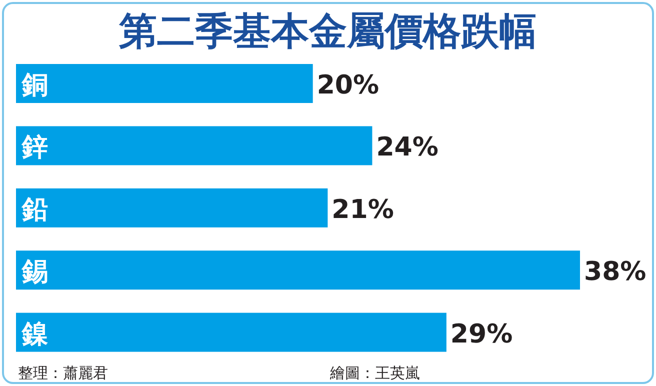 This screenshot has height=386, width=656. Describe the element at coordinates (374, 373) in the screenshot. I see `annotation: 繪圖：王英嵐` at that location.